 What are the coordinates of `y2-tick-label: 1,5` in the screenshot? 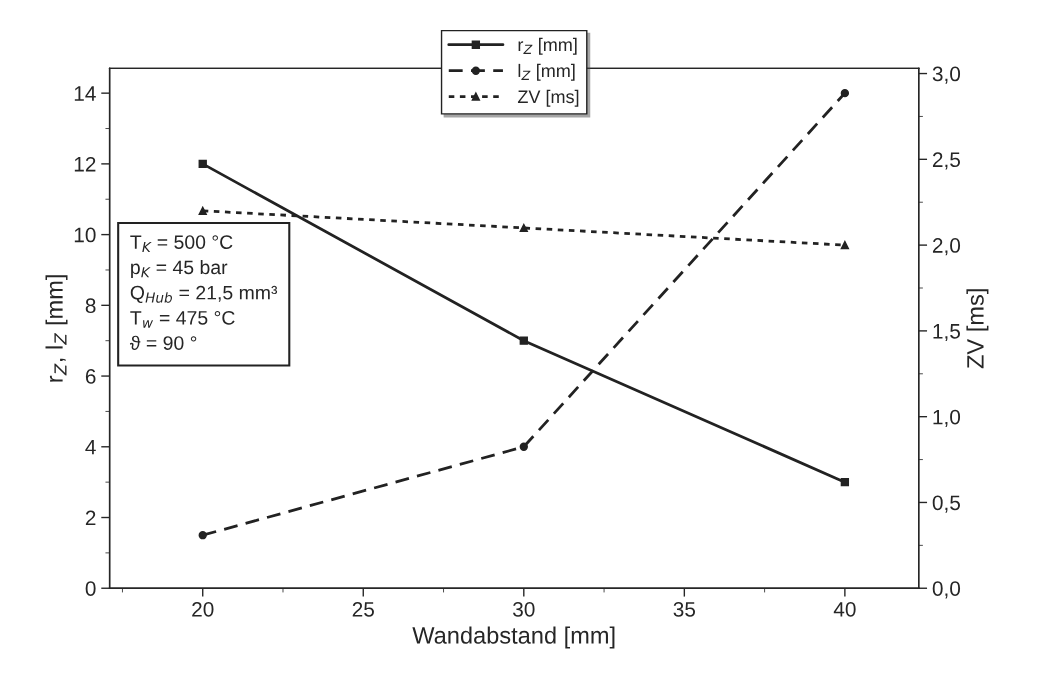 It's located at (946, 333).